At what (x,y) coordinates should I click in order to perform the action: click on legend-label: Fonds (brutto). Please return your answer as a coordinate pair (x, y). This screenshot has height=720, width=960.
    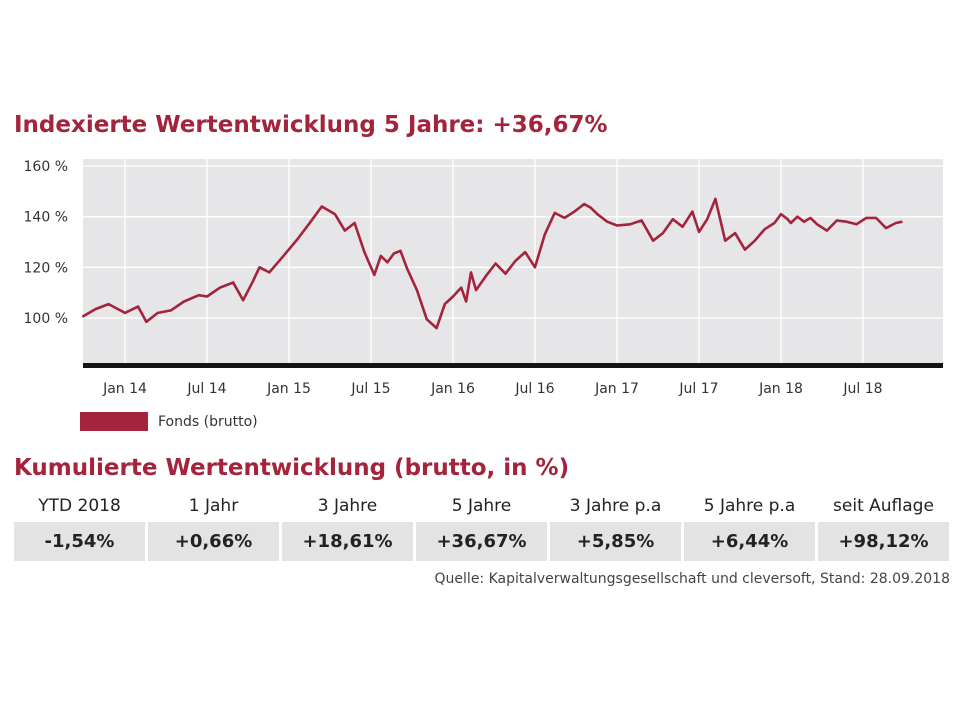
    Looking at the image, I should click on (208, 421).